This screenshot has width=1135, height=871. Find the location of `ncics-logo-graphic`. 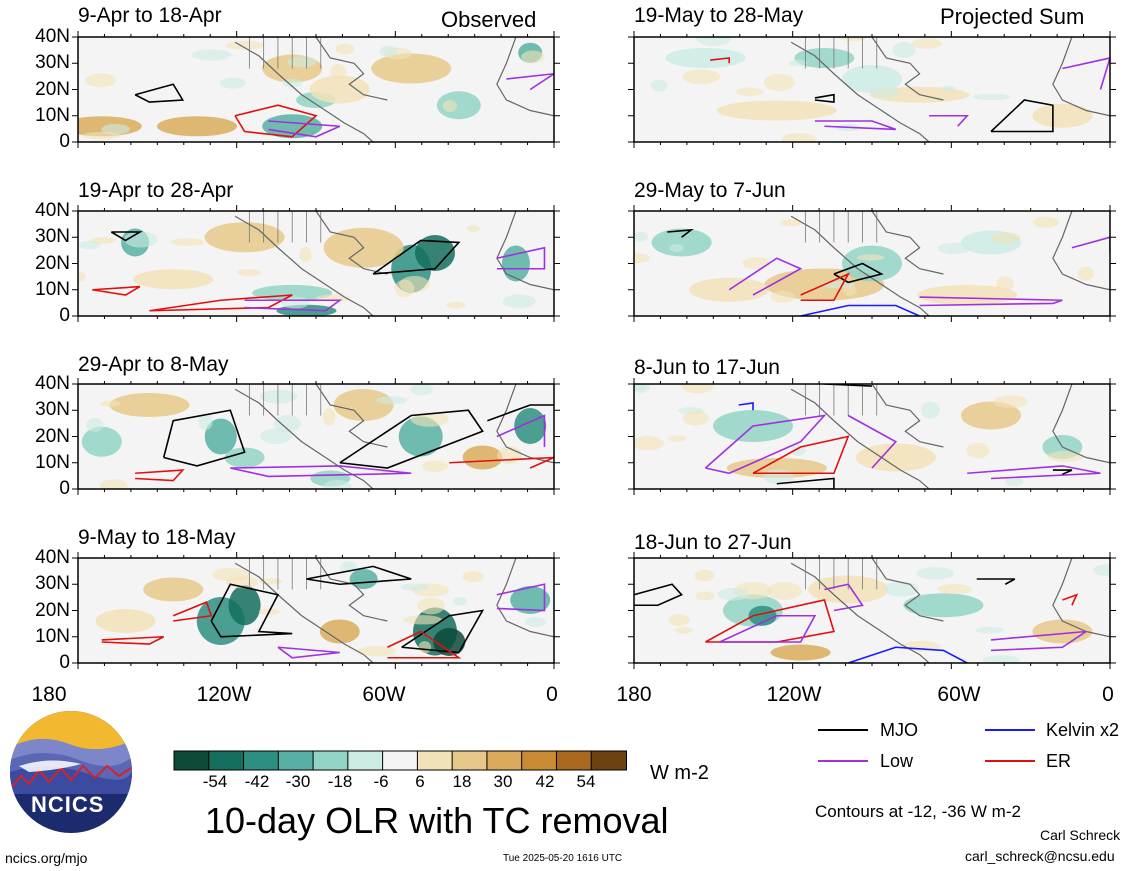

ncics-logo-graphic is located at coordinates (71, 772).